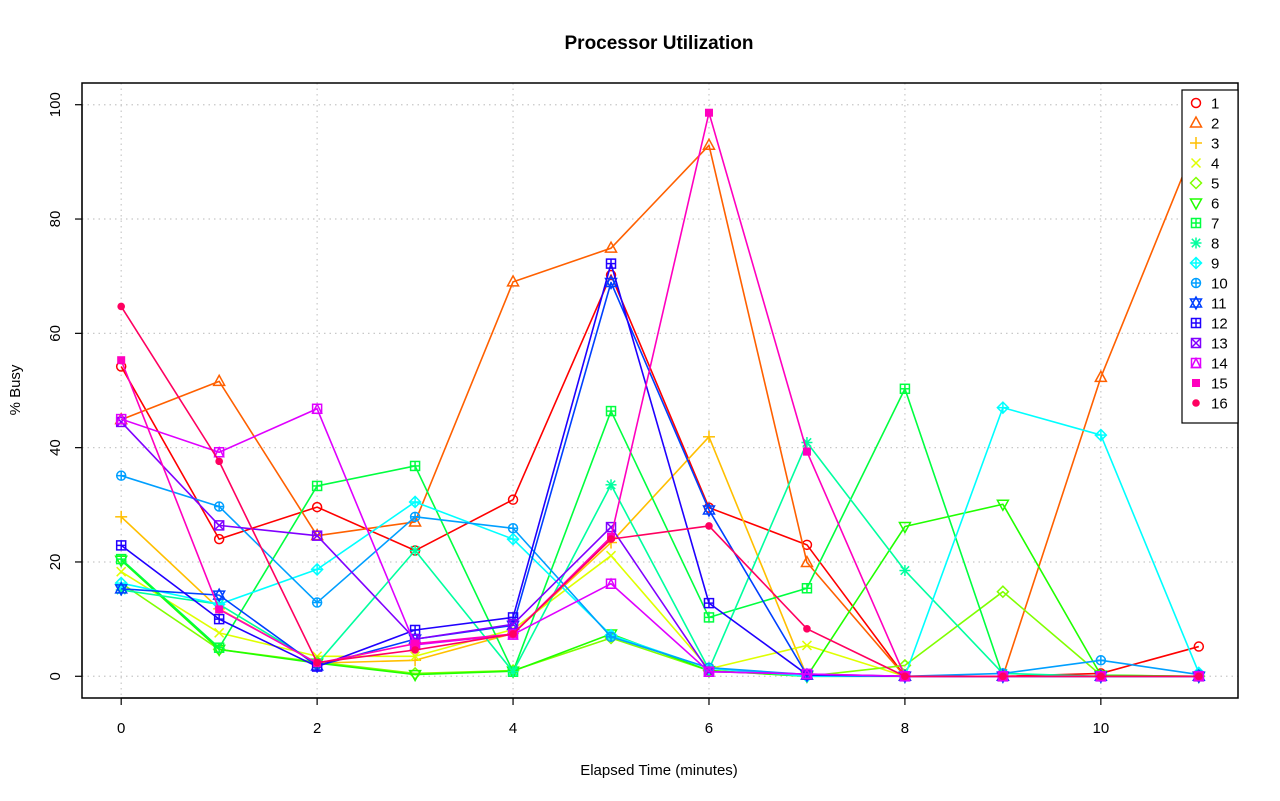  I want to click on y-tick-label: 0, so click(55, 676).